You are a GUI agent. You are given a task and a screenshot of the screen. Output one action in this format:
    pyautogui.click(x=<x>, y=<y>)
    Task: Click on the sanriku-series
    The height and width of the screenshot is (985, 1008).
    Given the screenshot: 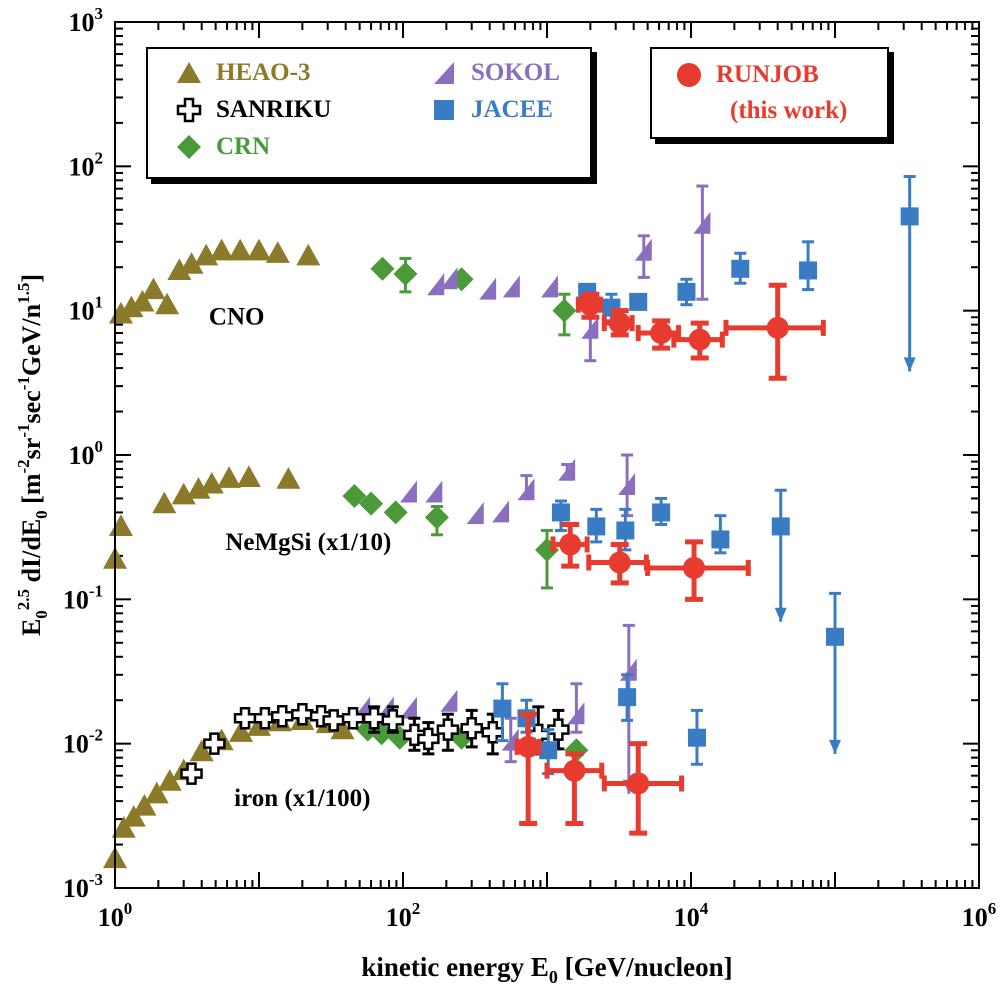 What is the action you would take?
    pyautogui.click(x=375, y=743)
    